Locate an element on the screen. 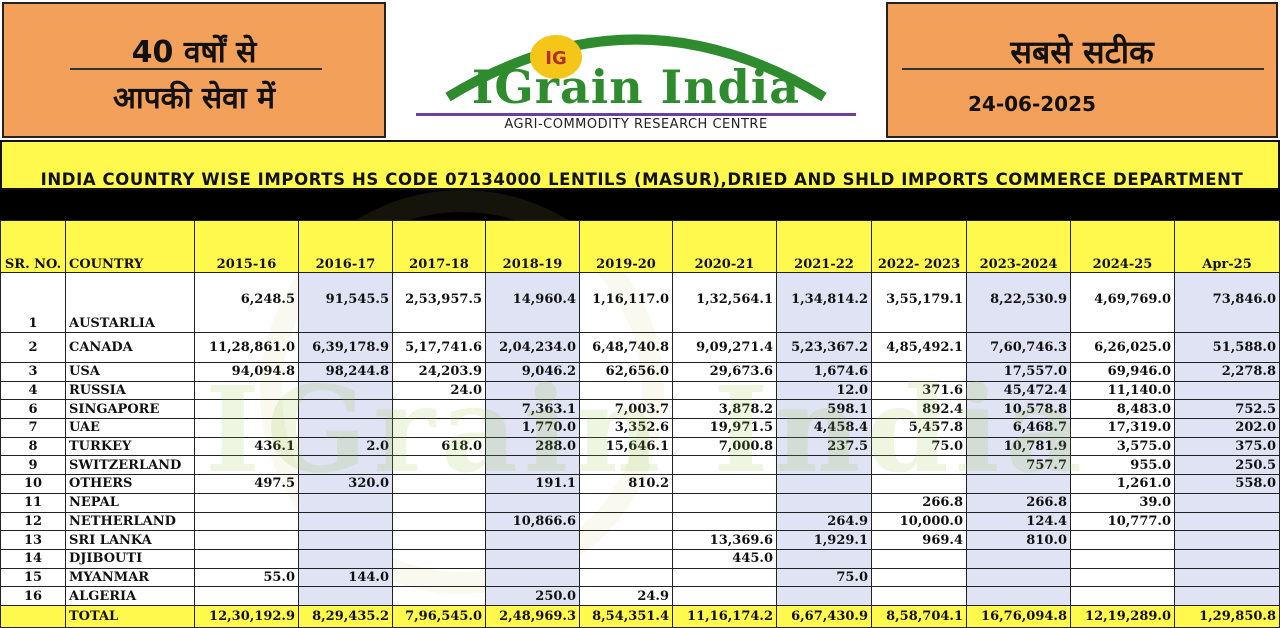 This screenshot has height=628, width=1280. value-cell: 8,483.0 is located at coordinates (1122, 409).